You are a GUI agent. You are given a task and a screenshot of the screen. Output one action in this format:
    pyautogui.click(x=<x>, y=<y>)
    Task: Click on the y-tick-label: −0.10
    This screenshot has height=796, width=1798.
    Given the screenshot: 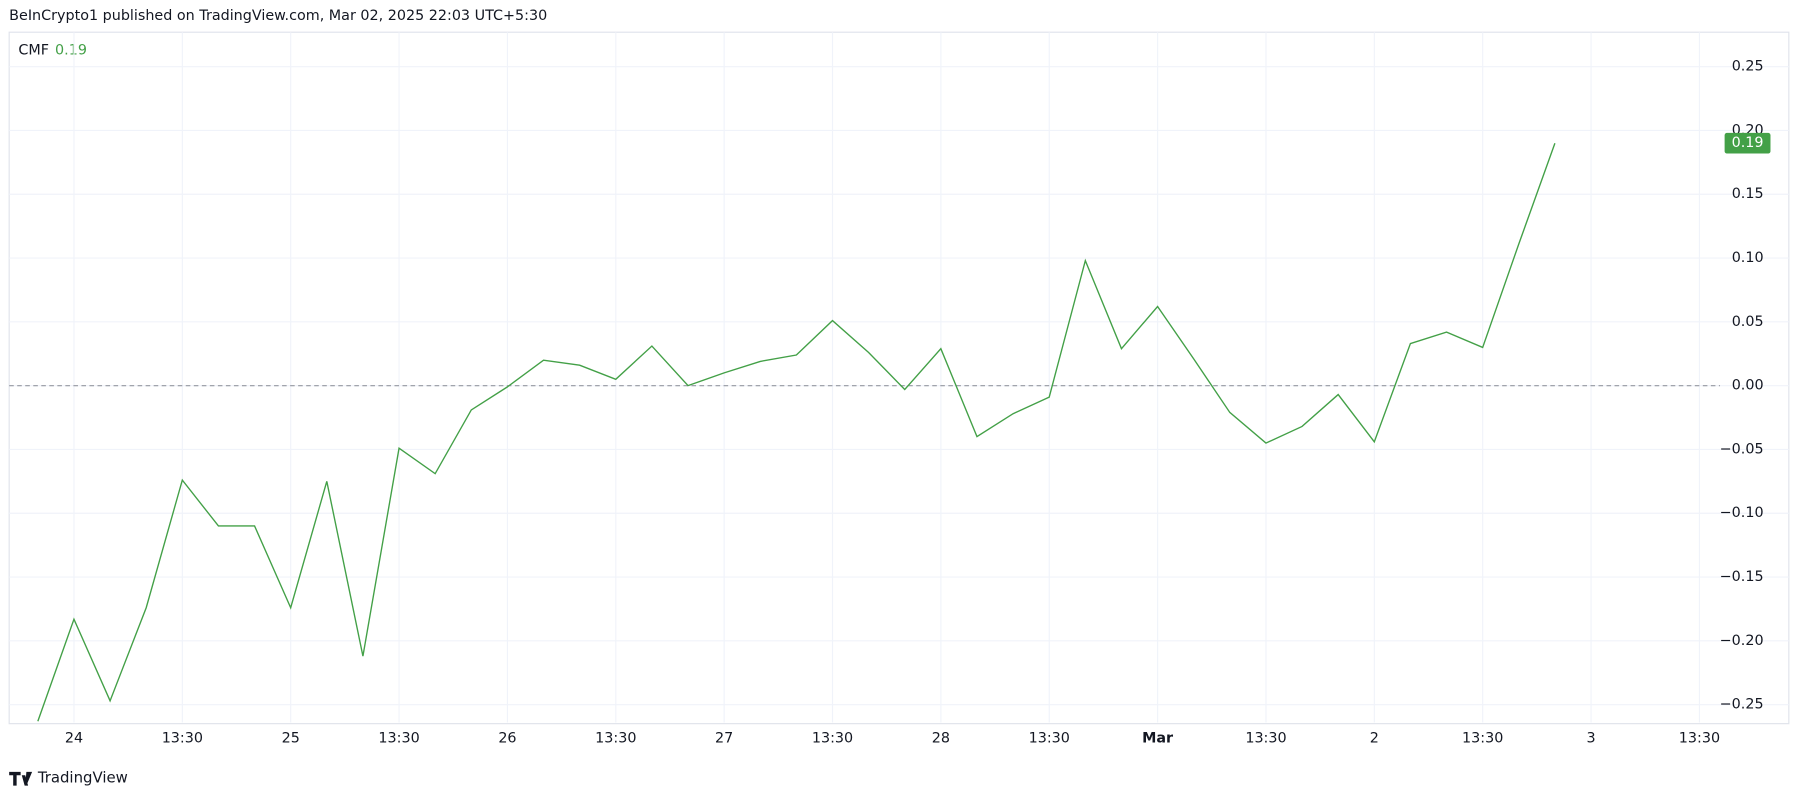 What is the action you would take?
    pyautogui.click(x=1742, y=513)
    